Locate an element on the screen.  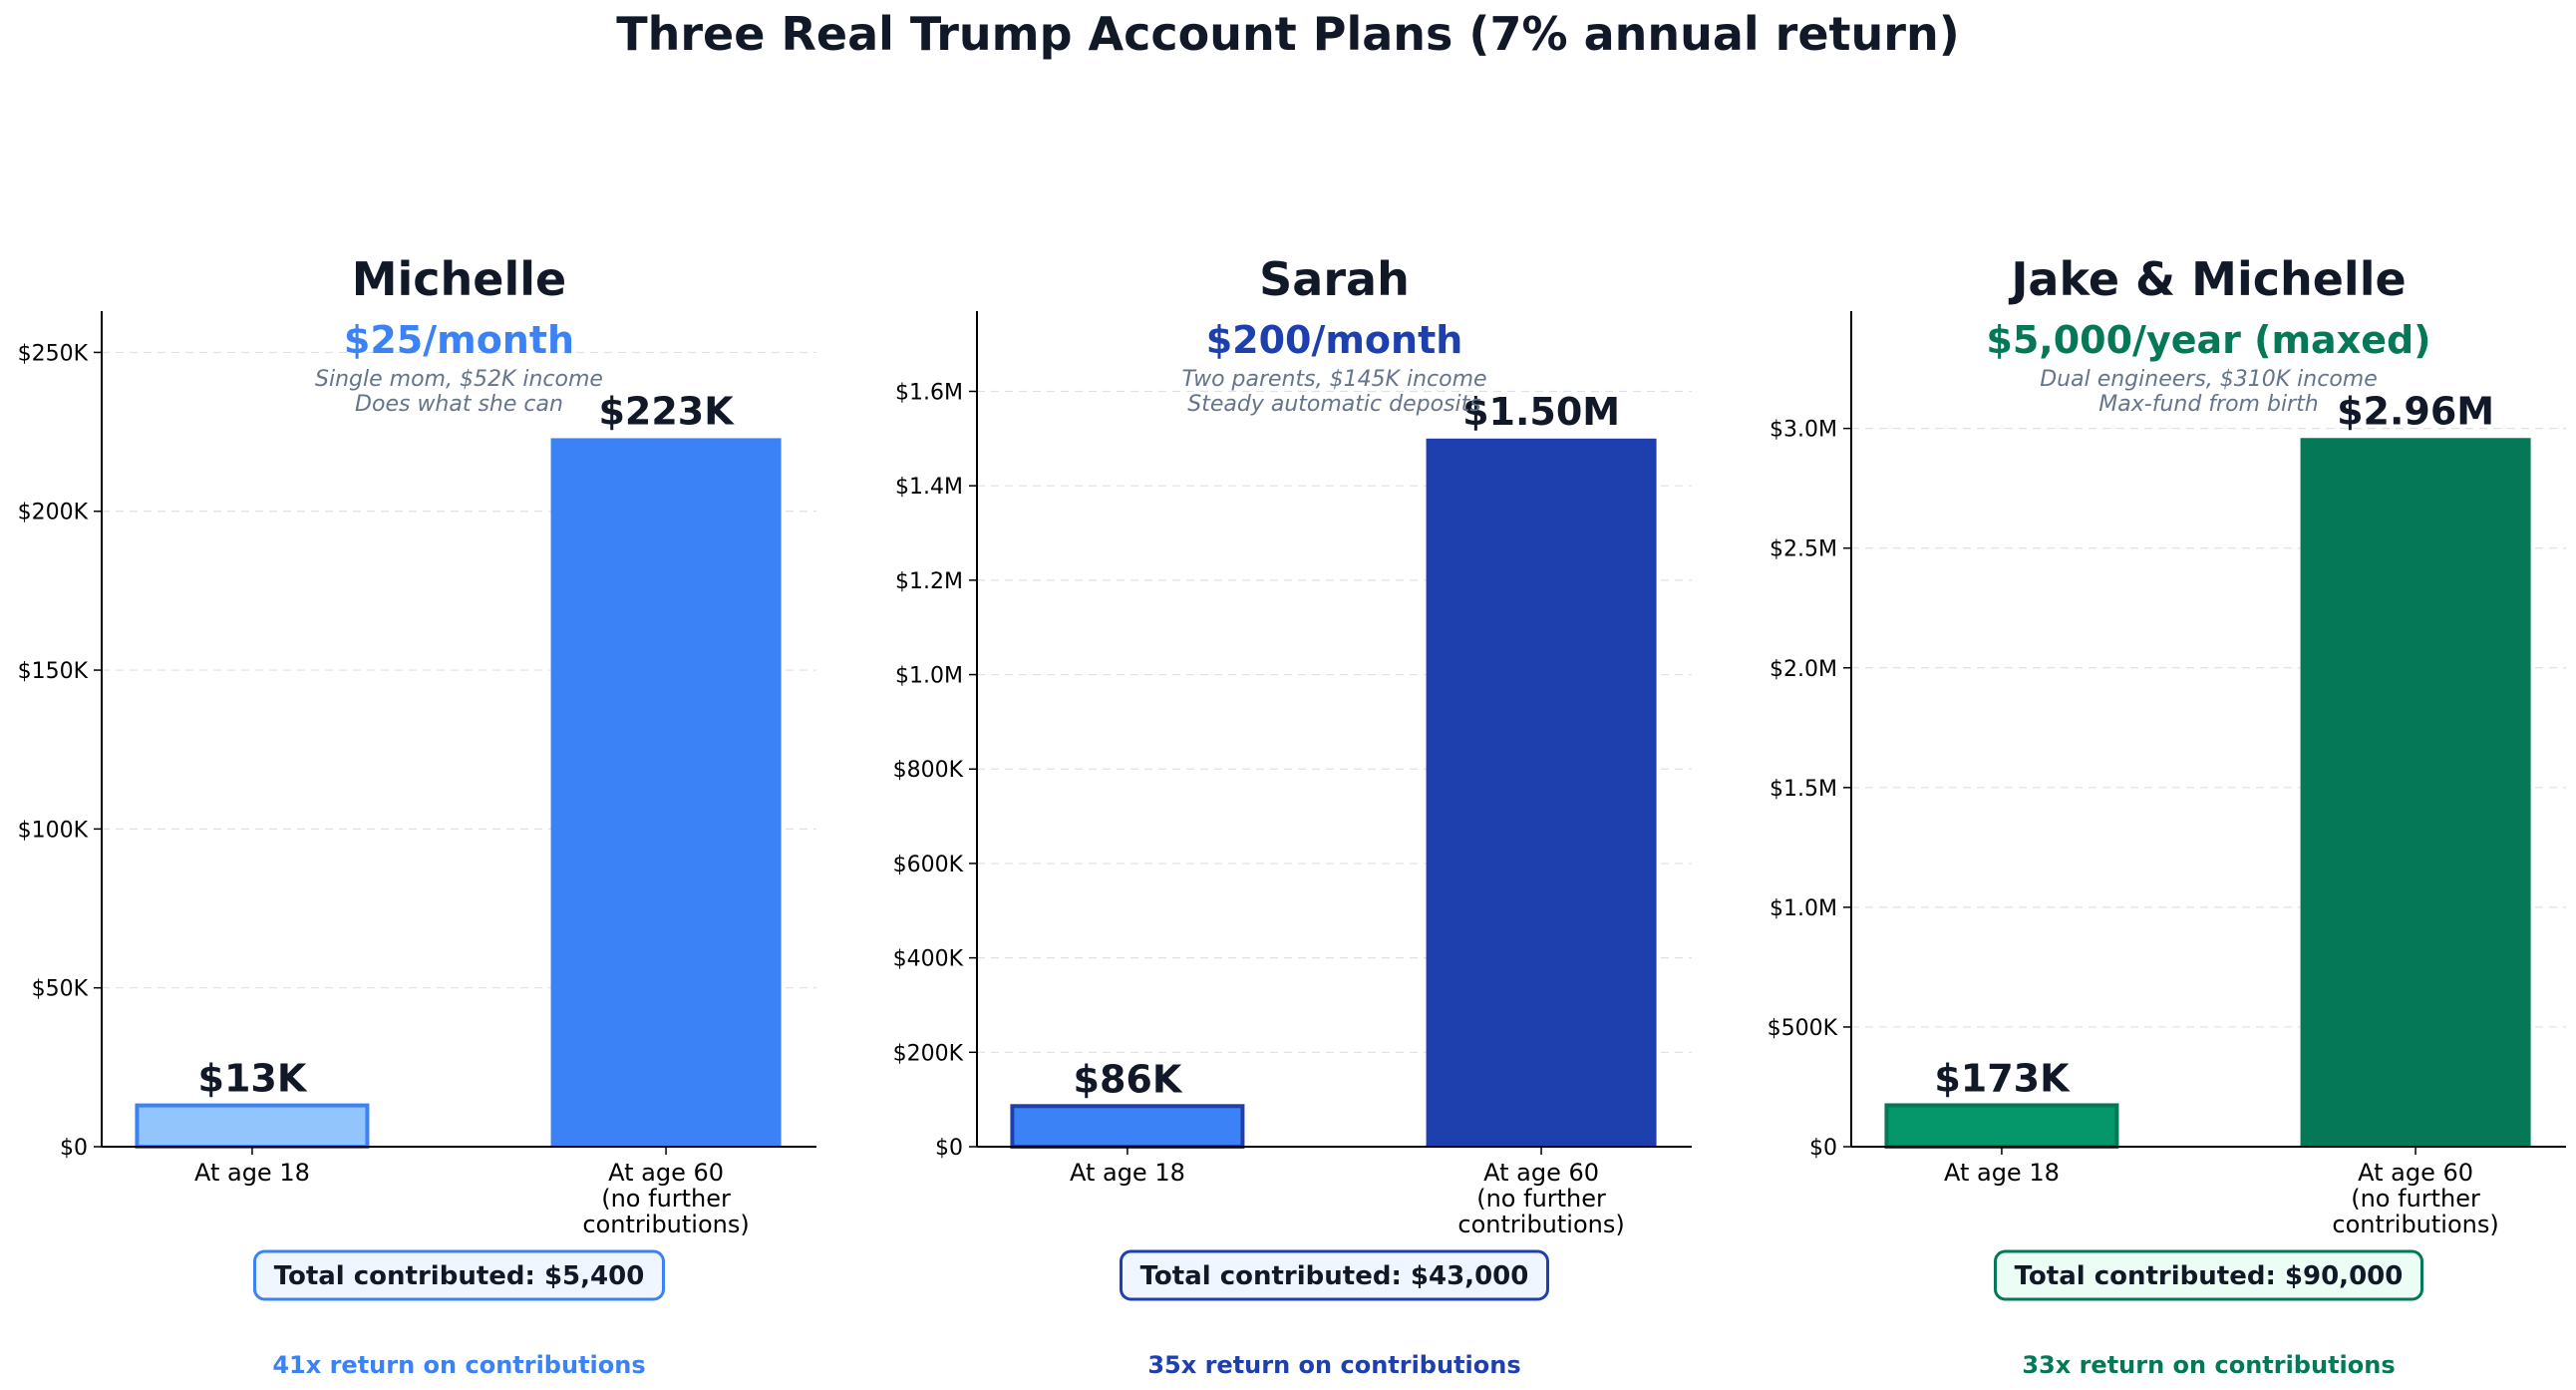
panel-note: Does what she can is located at coordinates (459, 404).